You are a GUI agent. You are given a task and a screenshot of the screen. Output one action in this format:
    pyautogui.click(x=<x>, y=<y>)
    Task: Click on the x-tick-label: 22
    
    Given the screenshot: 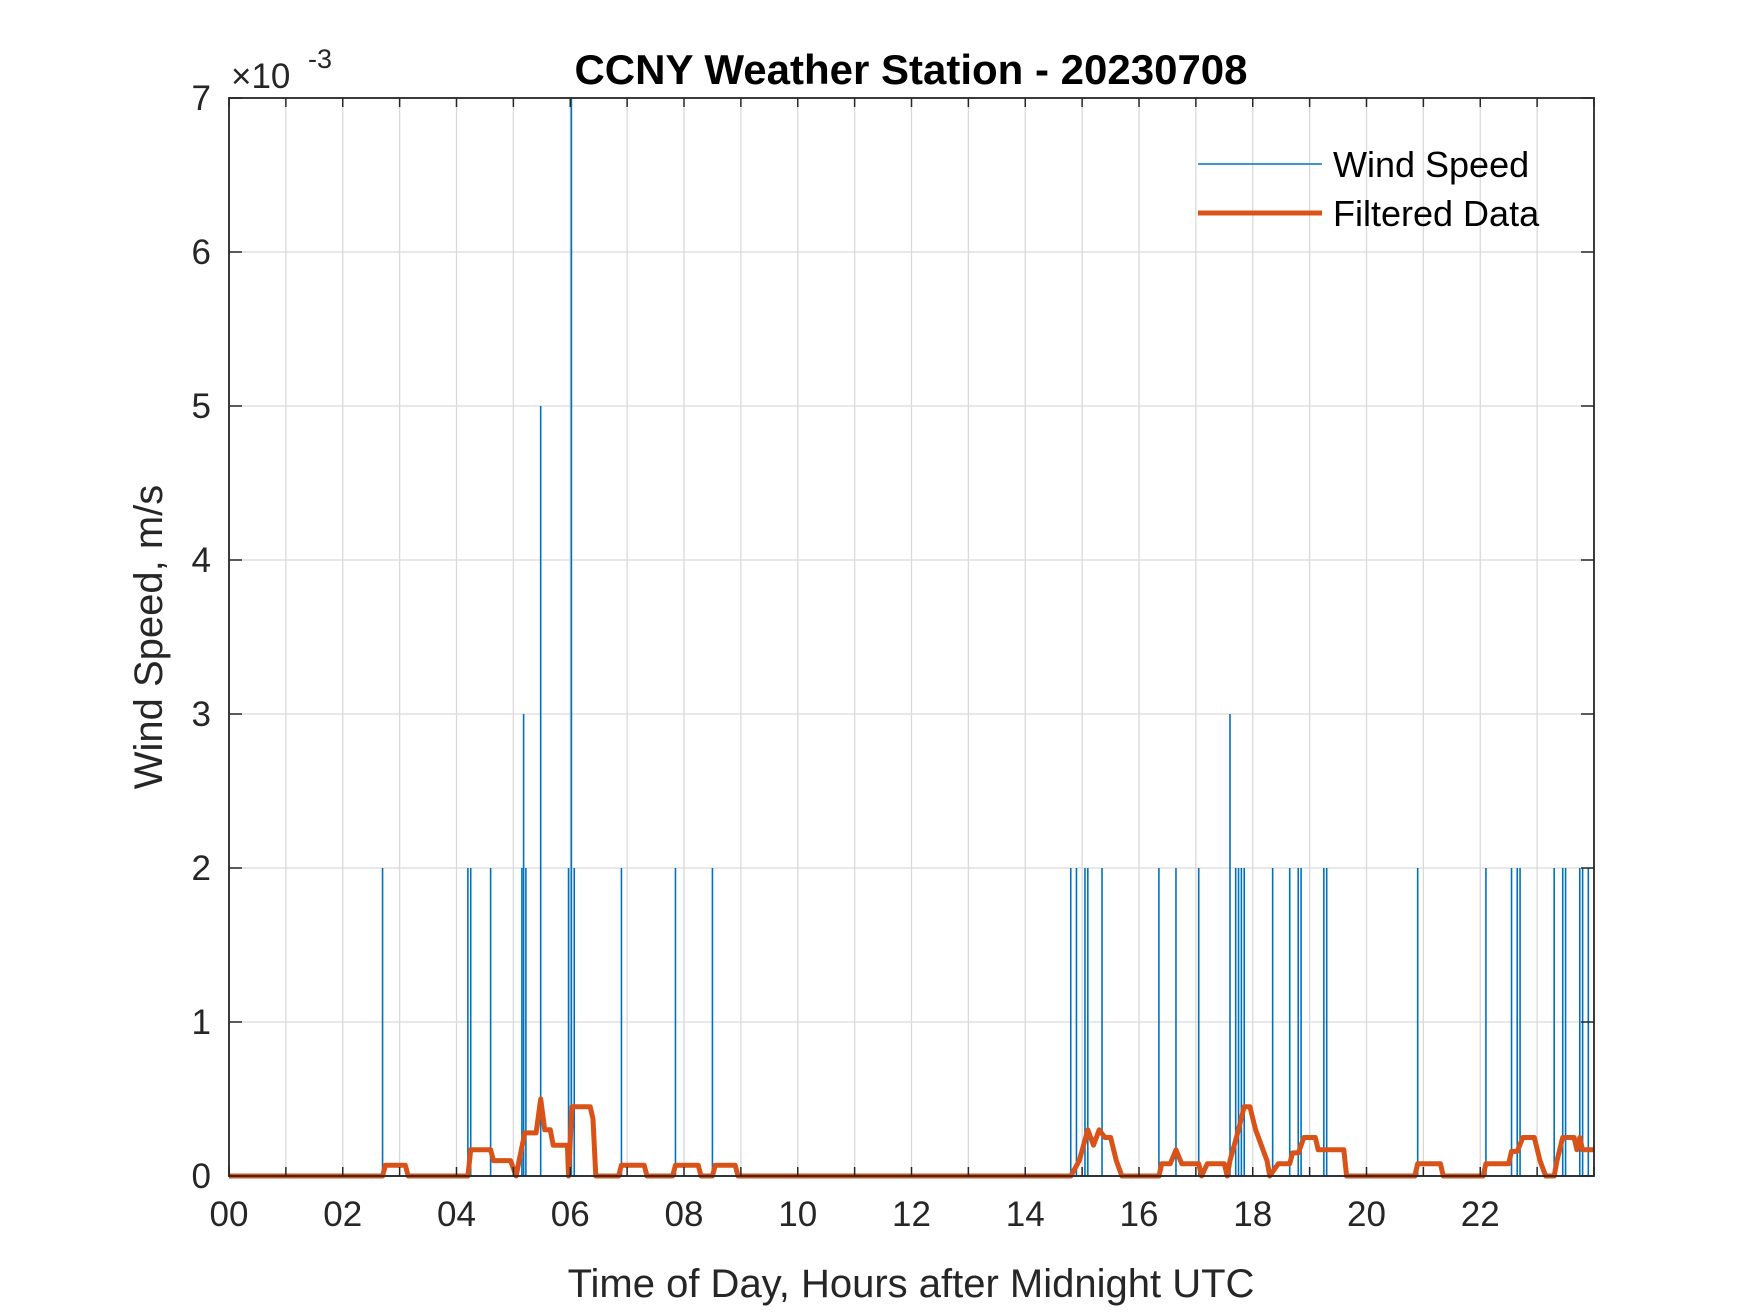 What is the action you would take?
    pyautogui.click(x=1480, y=1214)
    